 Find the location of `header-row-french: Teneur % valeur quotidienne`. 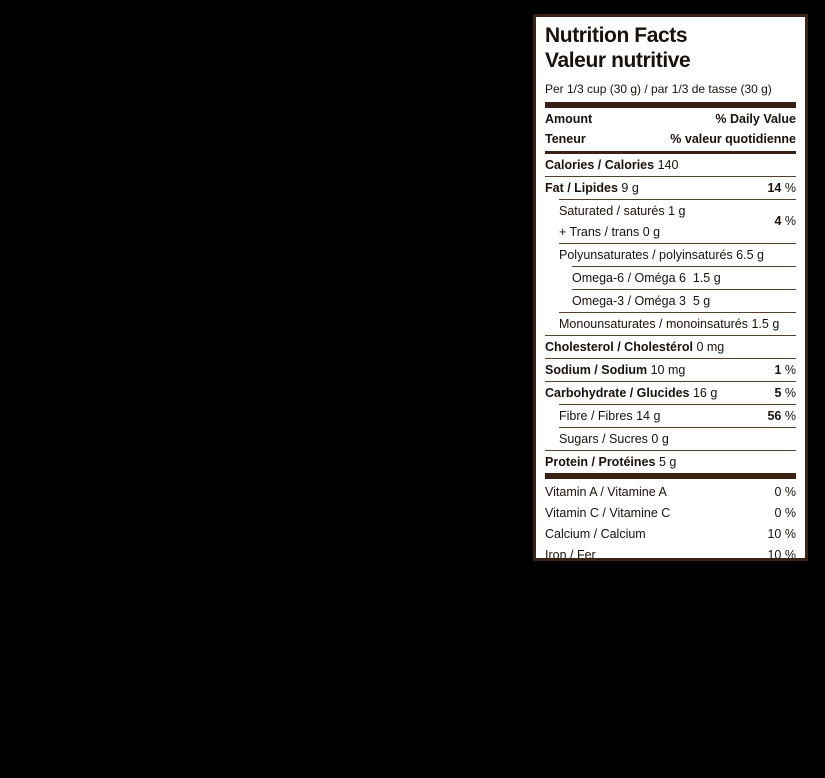

header-row-french: Teneur % valeur quotidienne is located at coordinates (670, 139).